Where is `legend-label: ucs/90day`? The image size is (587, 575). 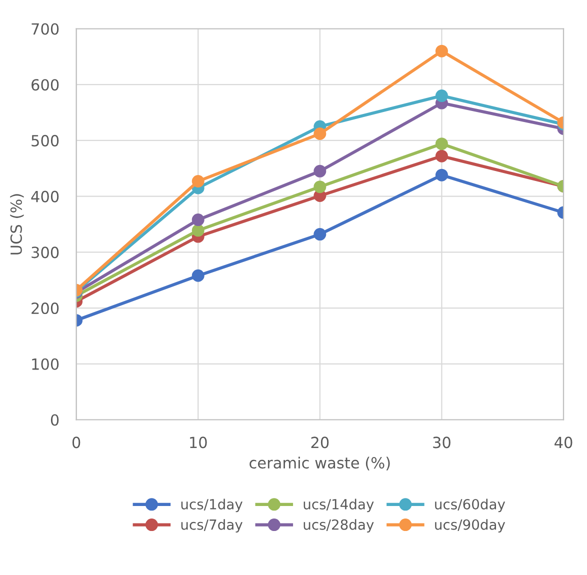 legend-label: ucs/90day is located at coordinates (470, 526).